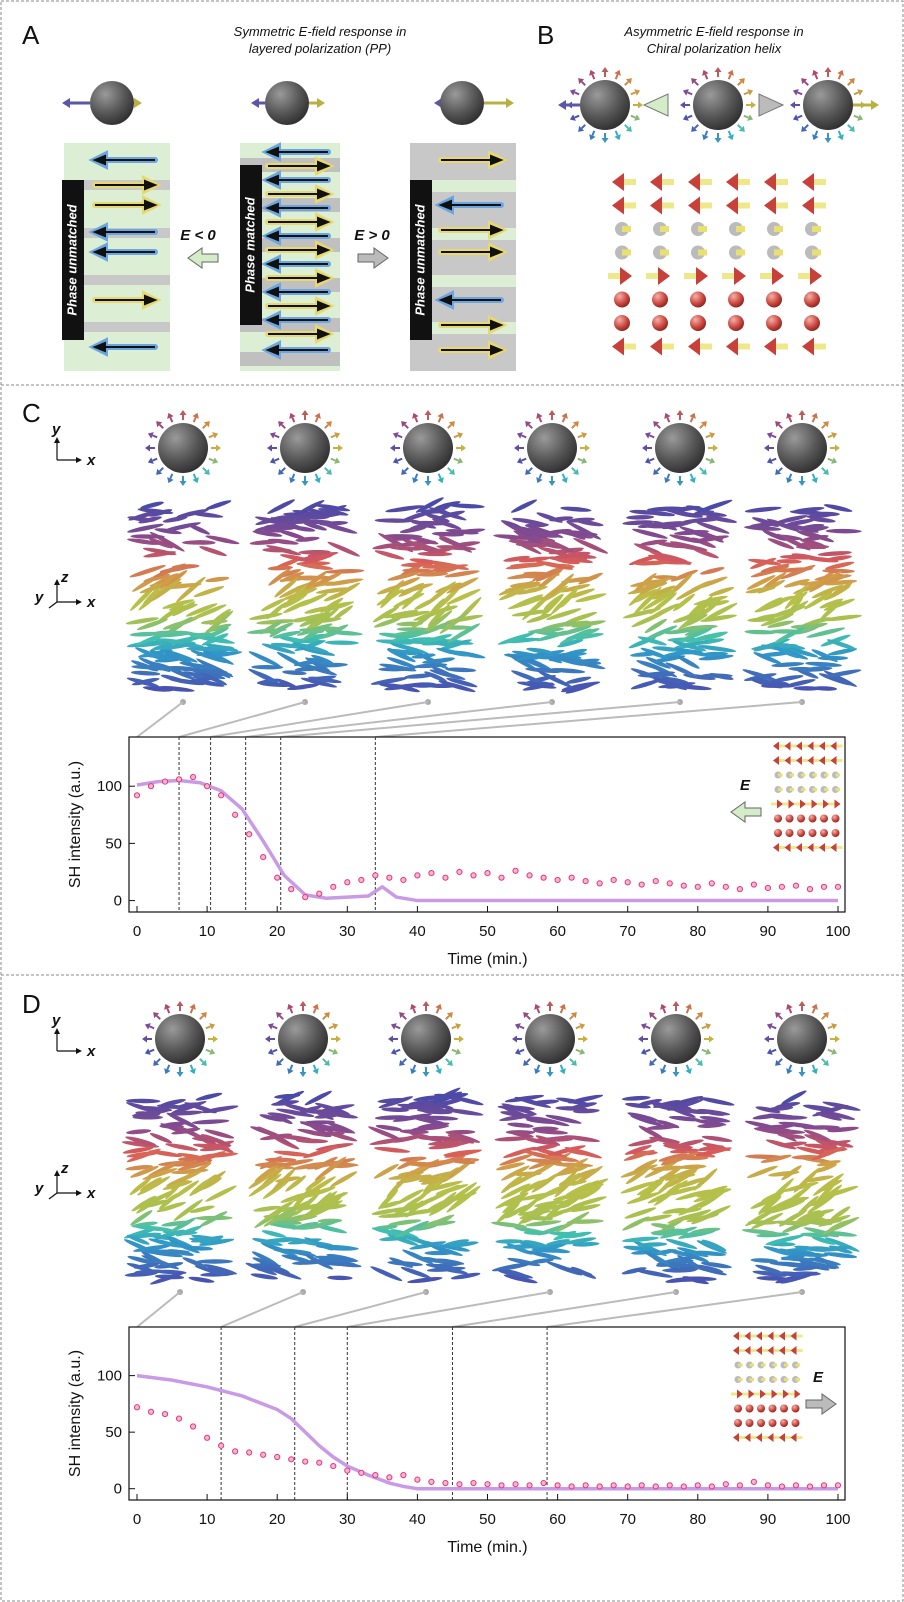 The width and height of the screenshot is (904, 1602). Describe the element at coordinates (91, 1193) in the screenshot. I see `axis-glyph: x` at that location.